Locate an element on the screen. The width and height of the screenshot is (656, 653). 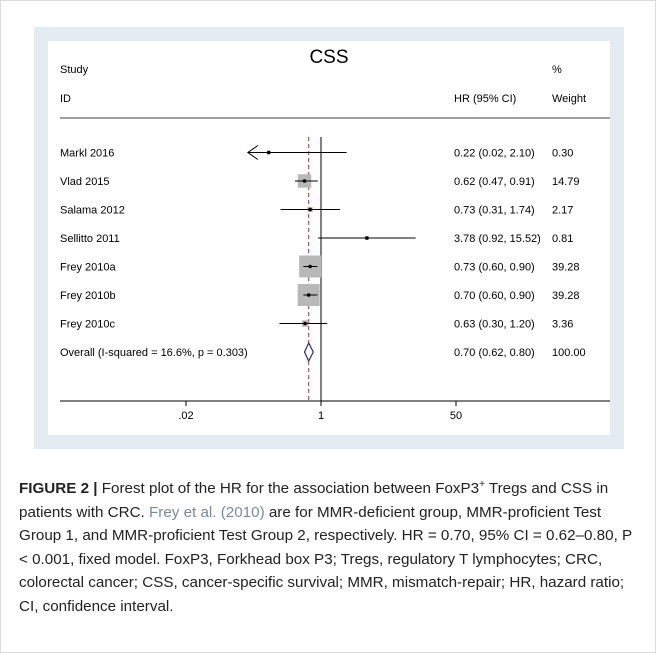
study-label: Markl 2016 is located at coordinates (87, 154).